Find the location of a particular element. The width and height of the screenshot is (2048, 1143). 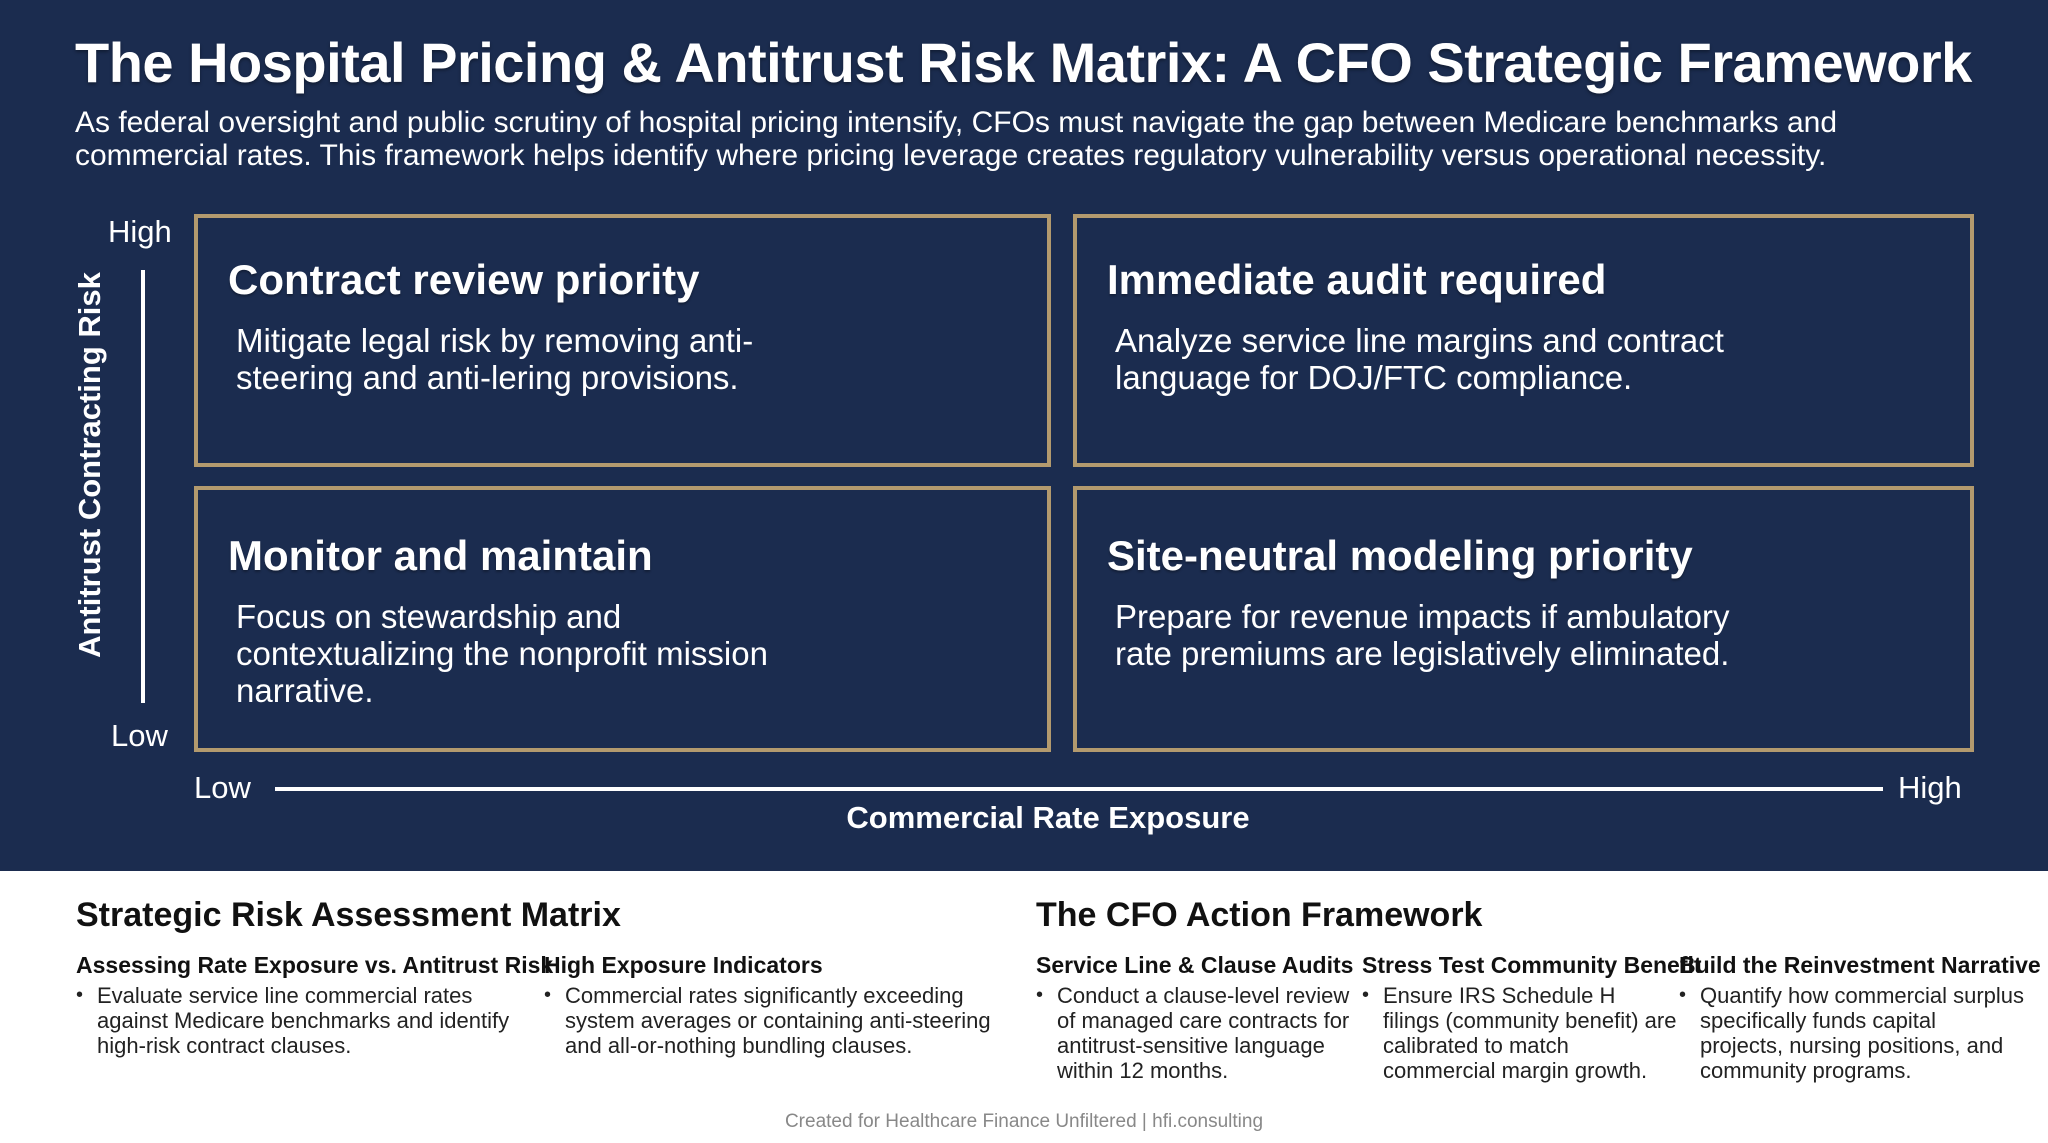

column-heading: Stress Test Community Benefit is located at coordinates (1532, 965).